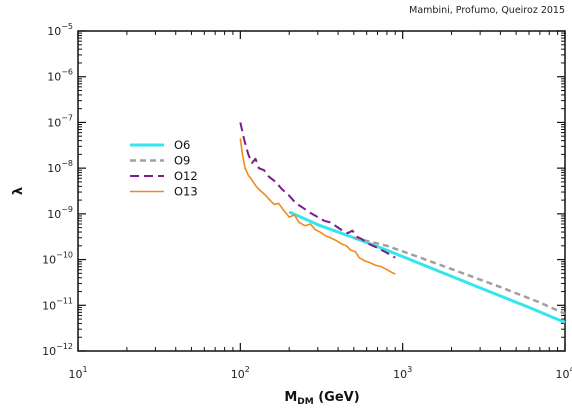  I want to click on series-line-o6, so click(427, 267).